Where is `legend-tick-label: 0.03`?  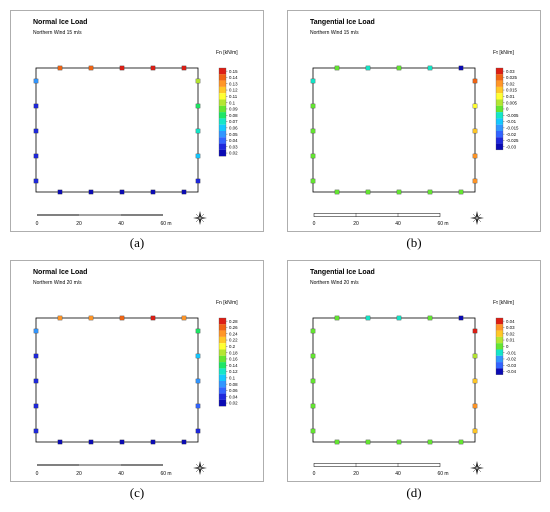 legend-tick-label: 0.03 is located at coordinates (510, 327).